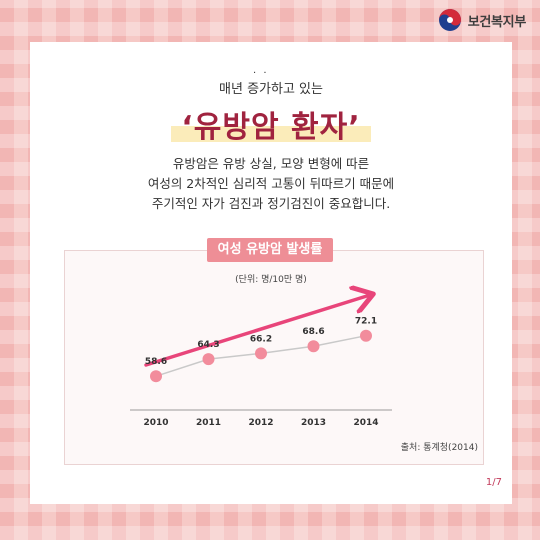 The width and height of the screenshot is (540, 540). Describe the element at coordinates (365, 423) in the screenshot. I see `x-tick-label: 2014` at that location.